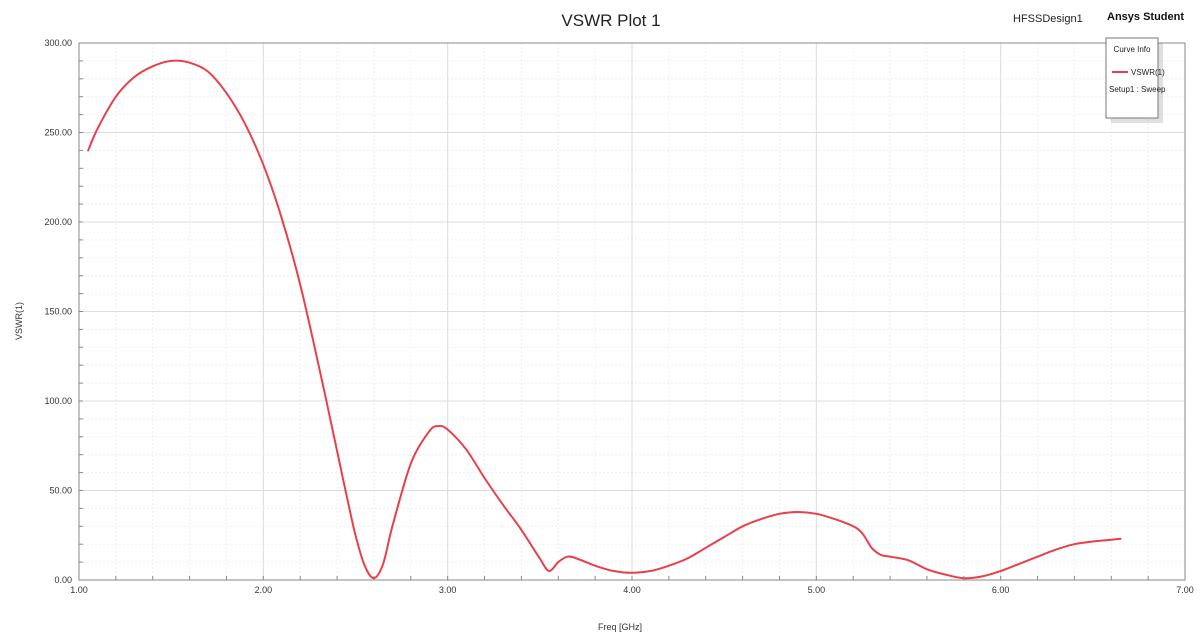 The image size is (1203, 636). Describe the element at coordinates (58, 43) in the screenshot. I see `y-tick-label: 300.00` at that location.